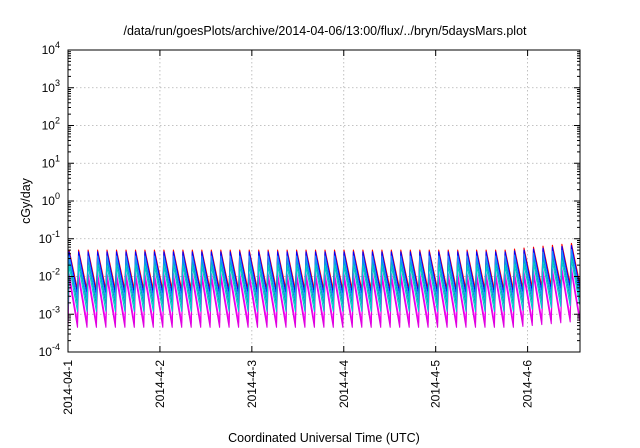 Image resolution: width=640 pixels, height=448 pixels. I want to click on y-tick-labels: 10⁻⁴ 10⁻³ 10⁻² 10⁻¹ 10⁰ 10¹ 10² 10³ 10⁴, so click(49, 199).